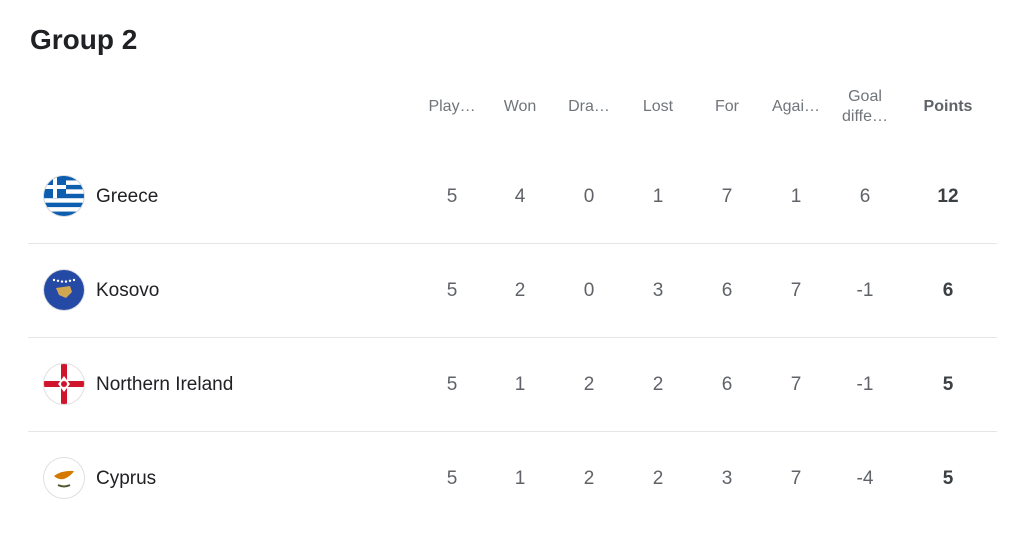  I want to click on cell-won: 2, so click(520, 290).